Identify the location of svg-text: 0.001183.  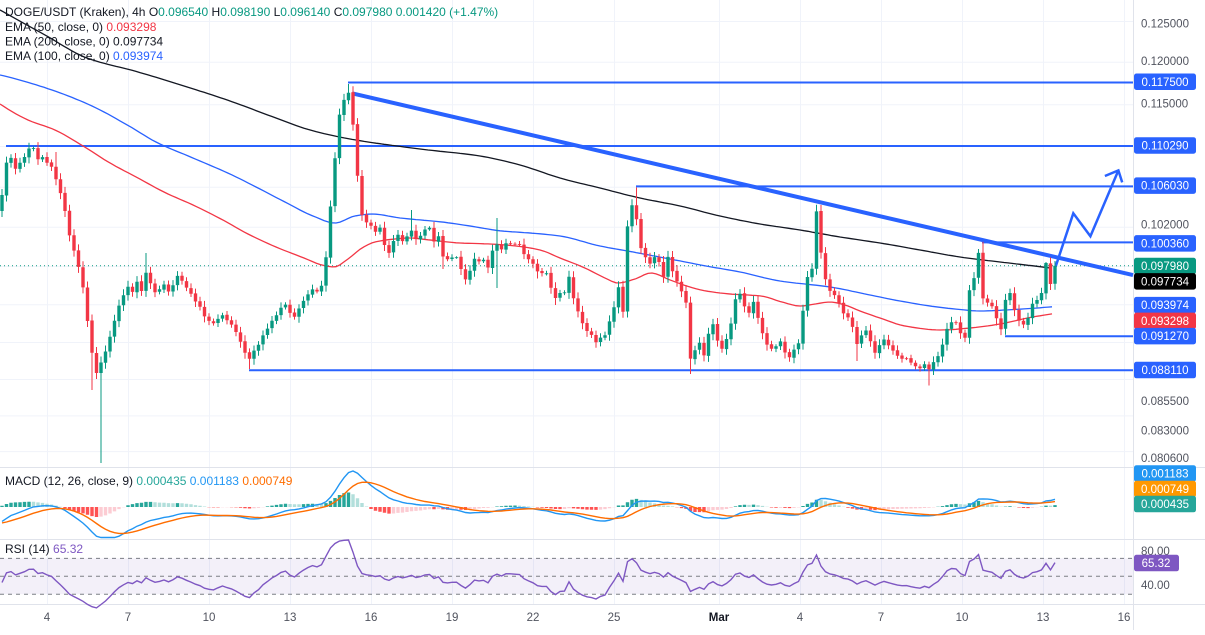
(1164, 475).